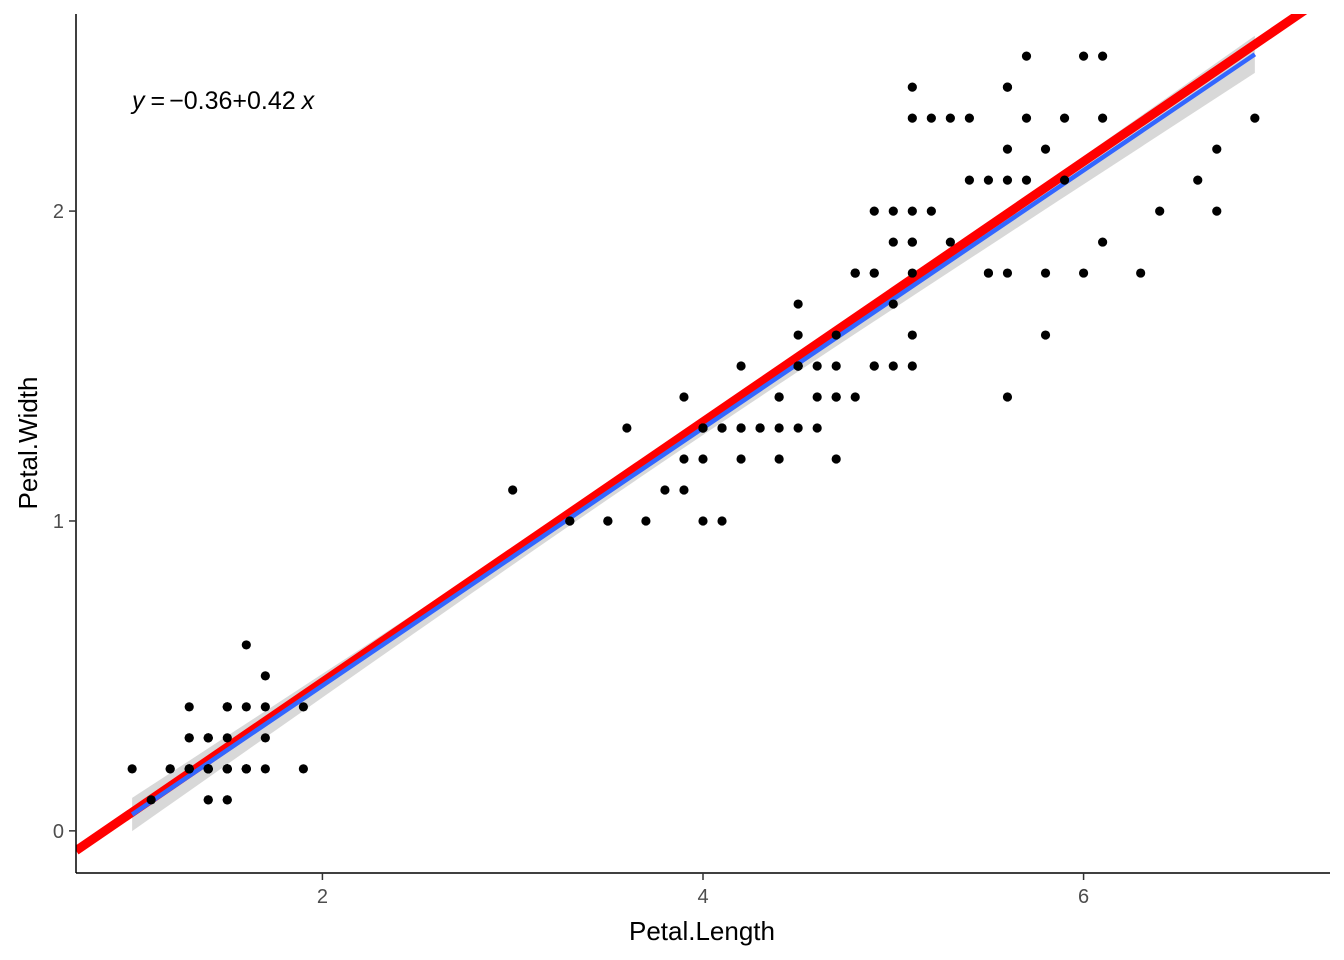 The image size is (1344, 960). Describe the element at coordinates (58, 832) in the screenshot. I see `y-tick-label: 0` at that location.